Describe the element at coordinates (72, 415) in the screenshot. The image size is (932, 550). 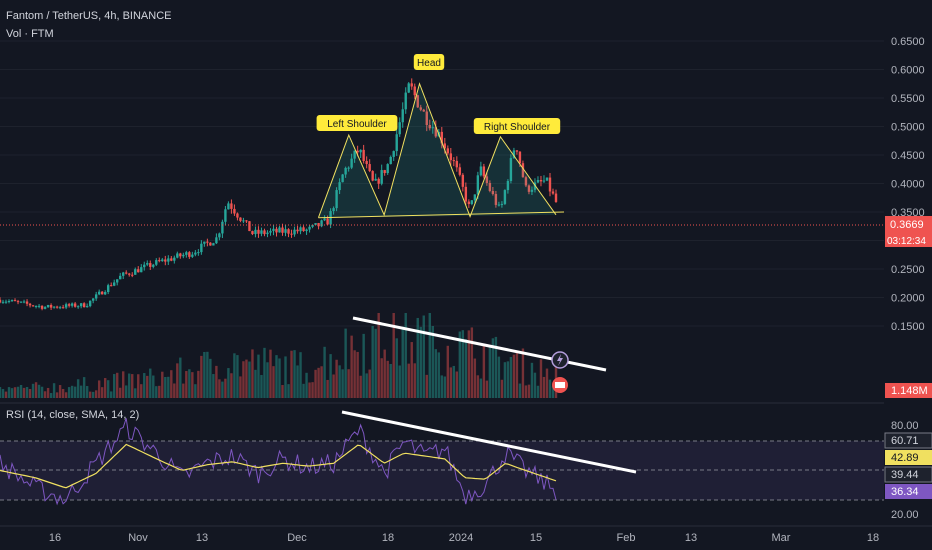
I see `rsi-legend: RSI (14, close, SMA, 14, 2)` at that location.